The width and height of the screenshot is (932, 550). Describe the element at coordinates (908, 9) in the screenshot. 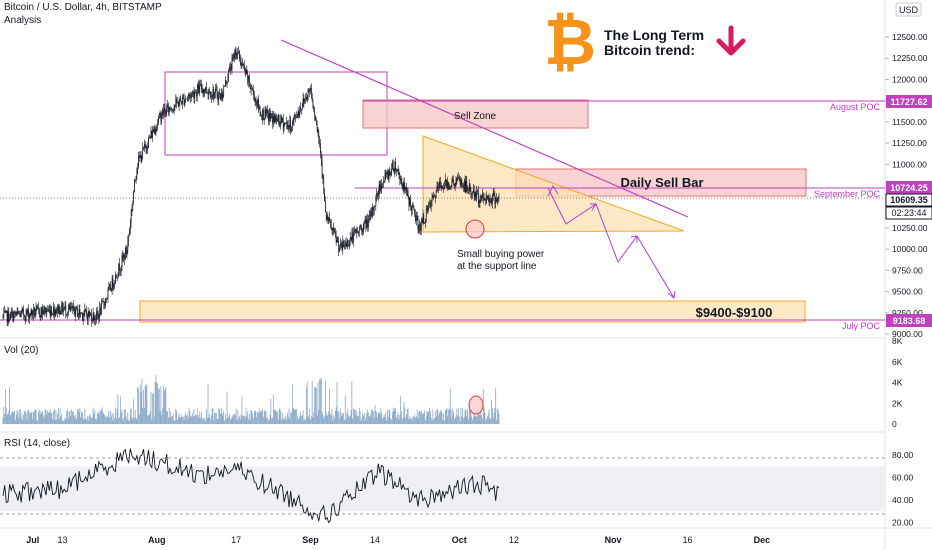

I see `currency-button: USD` at that location.